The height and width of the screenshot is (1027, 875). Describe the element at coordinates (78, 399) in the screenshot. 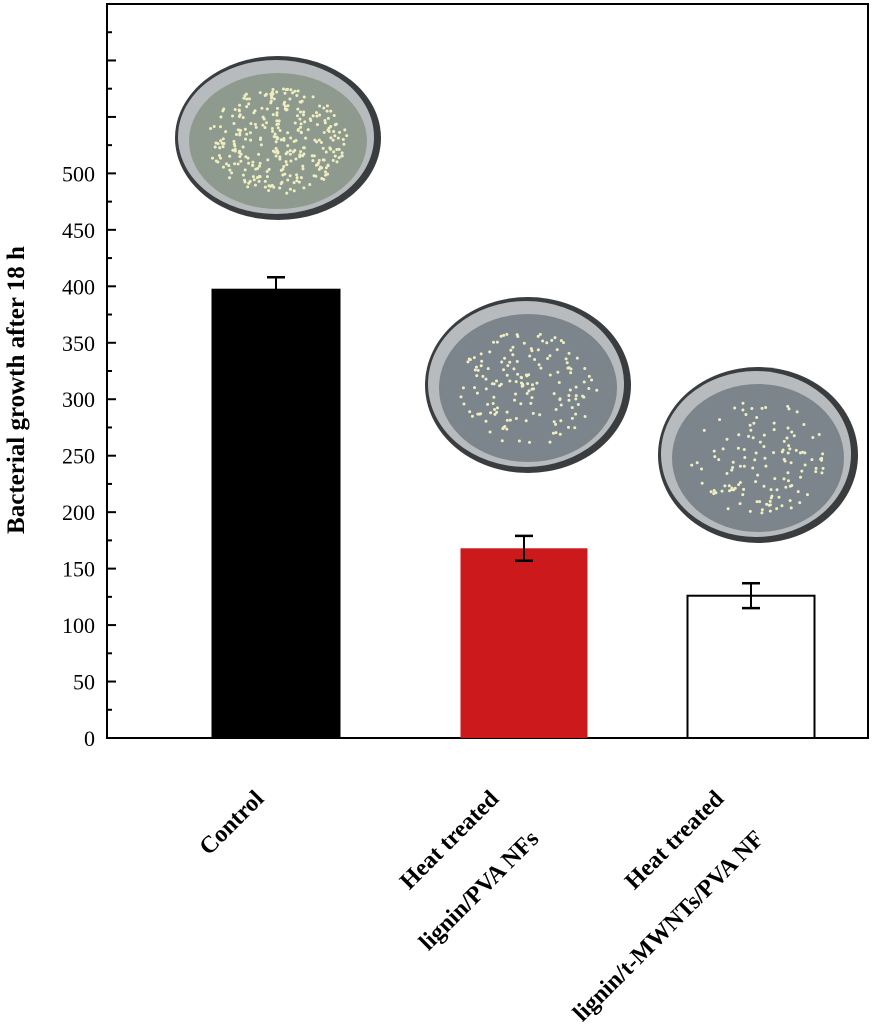

I see `y-tick-label: 300` at that location.